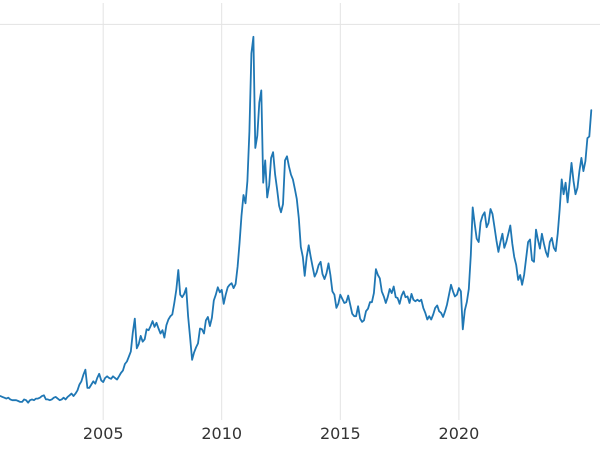 This screenshot has height=450, width=600. Describe the element at coordinates (221, 433) in the screenshot. I see `x-tick-label: 2010` at that location.